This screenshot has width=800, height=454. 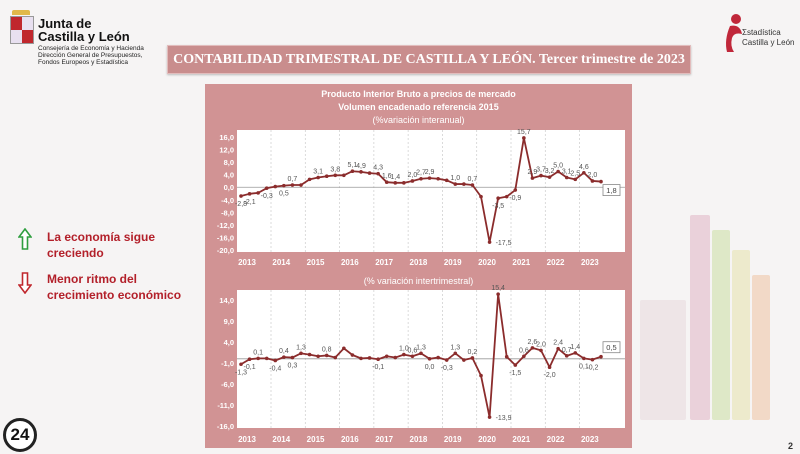 I want to click on y-tick-label: 16,0, so click(x=226, y=137).